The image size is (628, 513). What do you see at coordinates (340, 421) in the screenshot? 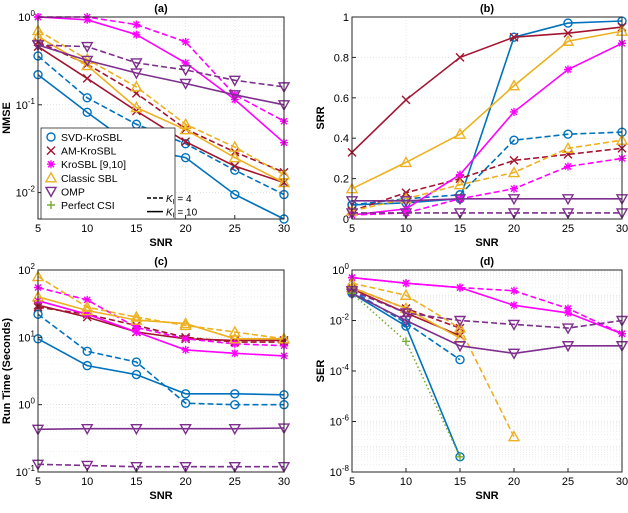
I see `y-tick-label: 10⁻⁶` at bounding box center [340, 421].